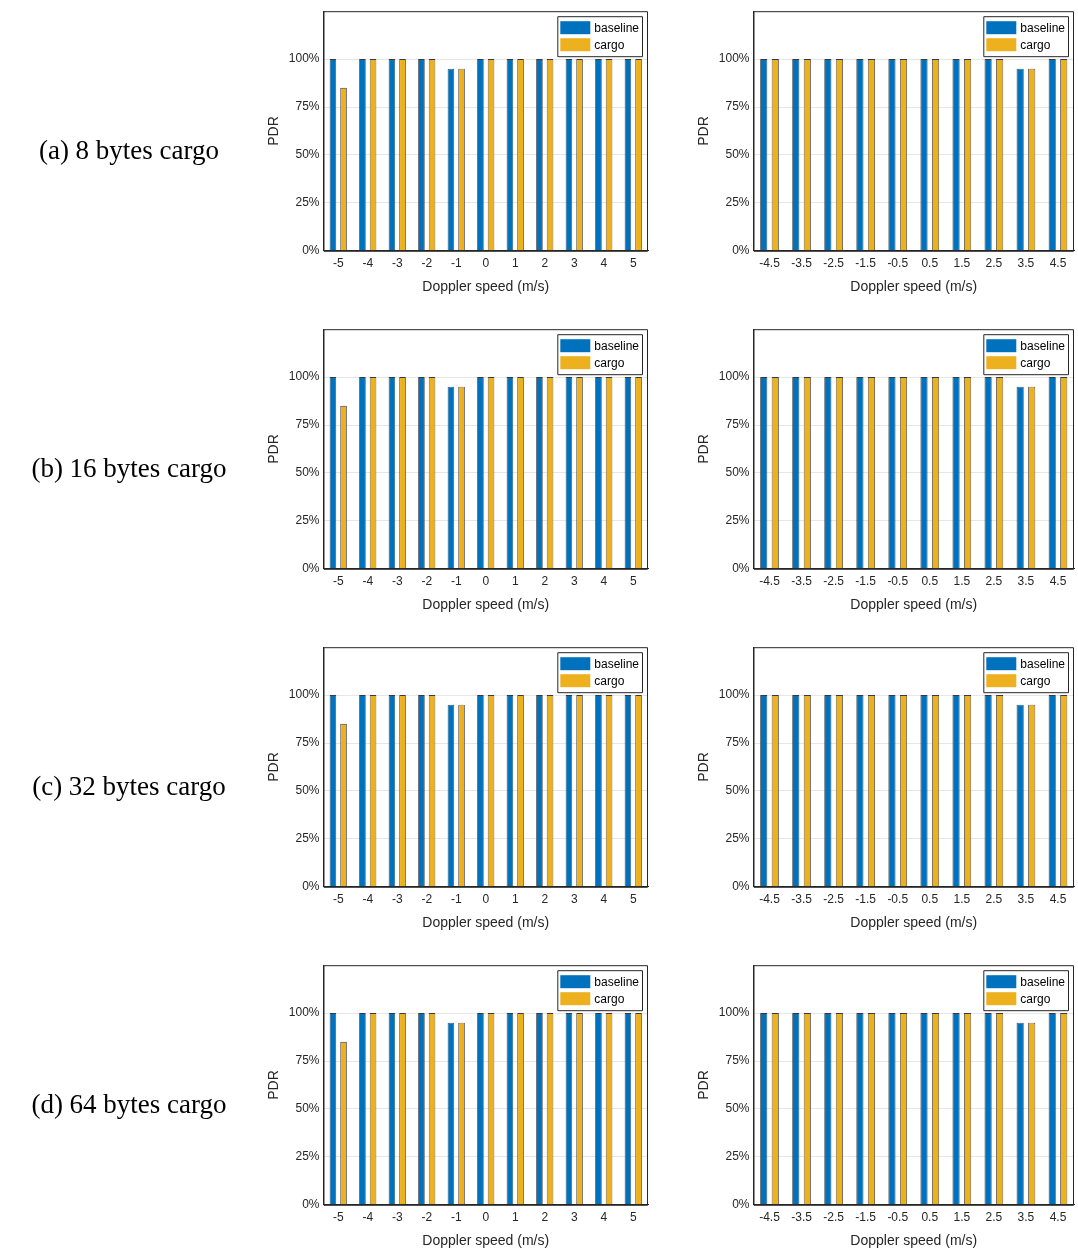 This screenshot has height=1254, width=1078. Describe the element at coordinates (129, 1104) in the screenshot. I see `text: (d) 64 bytes cargo` at that location.